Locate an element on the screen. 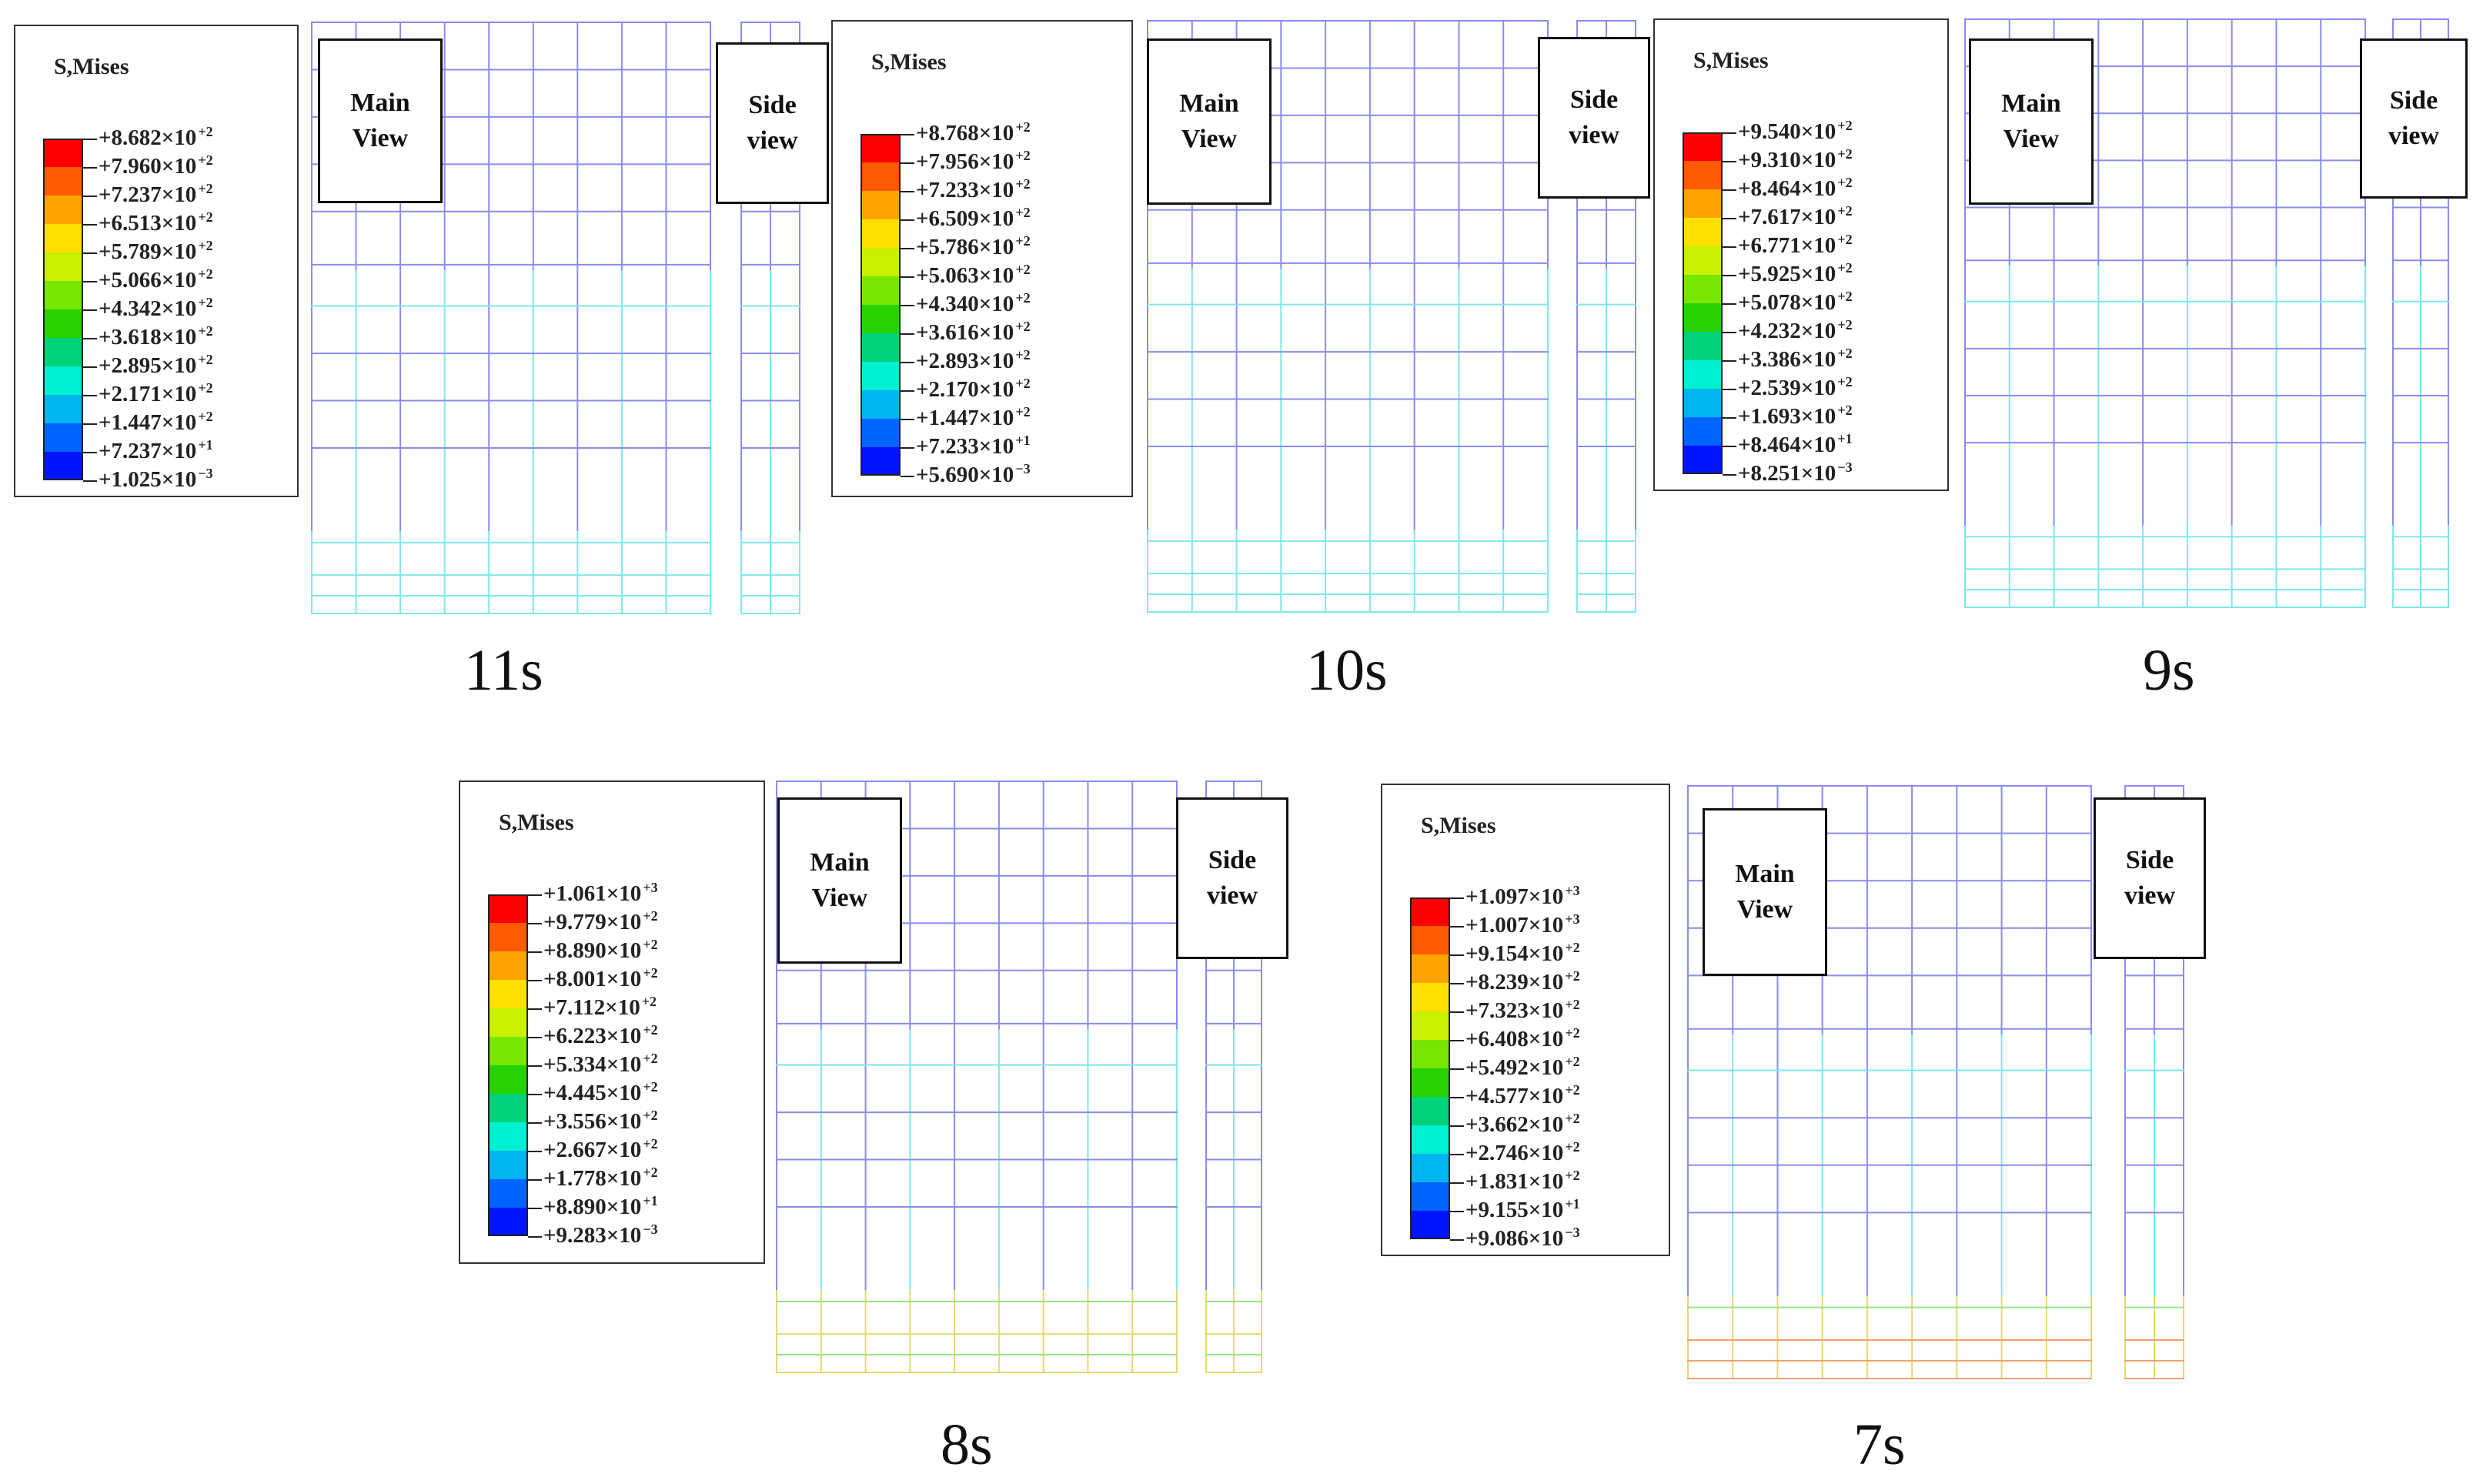 This screenshot has height=1484, width=2483. legend-value-mantissa: +2.539×10 is located at coordinates (1787, 388).